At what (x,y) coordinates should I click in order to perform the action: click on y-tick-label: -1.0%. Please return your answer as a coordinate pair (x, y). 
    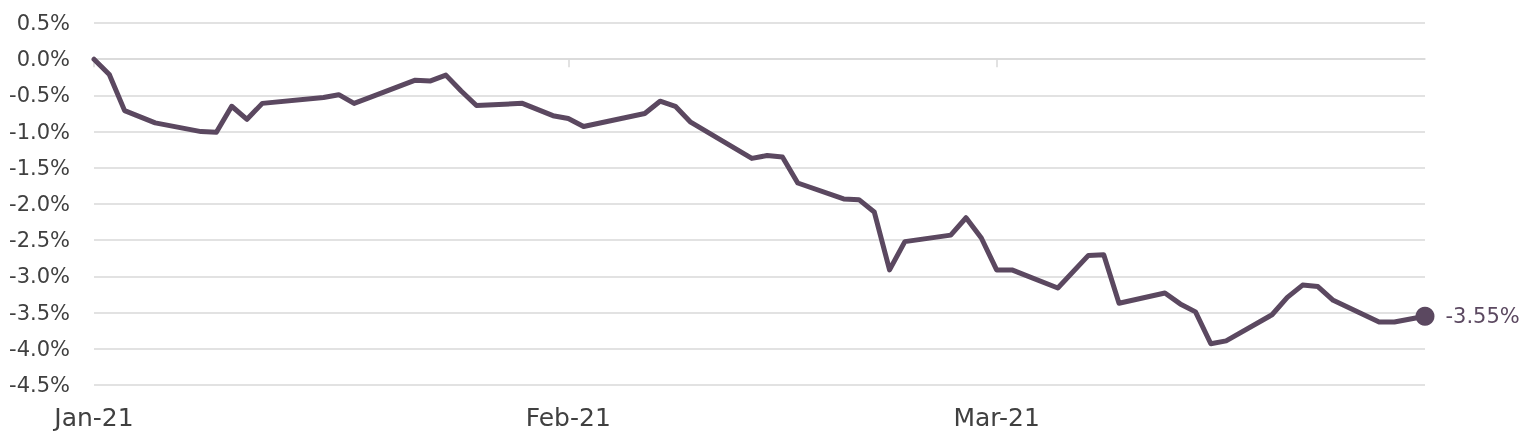
    Looking at the image, I should click on (39, 131).